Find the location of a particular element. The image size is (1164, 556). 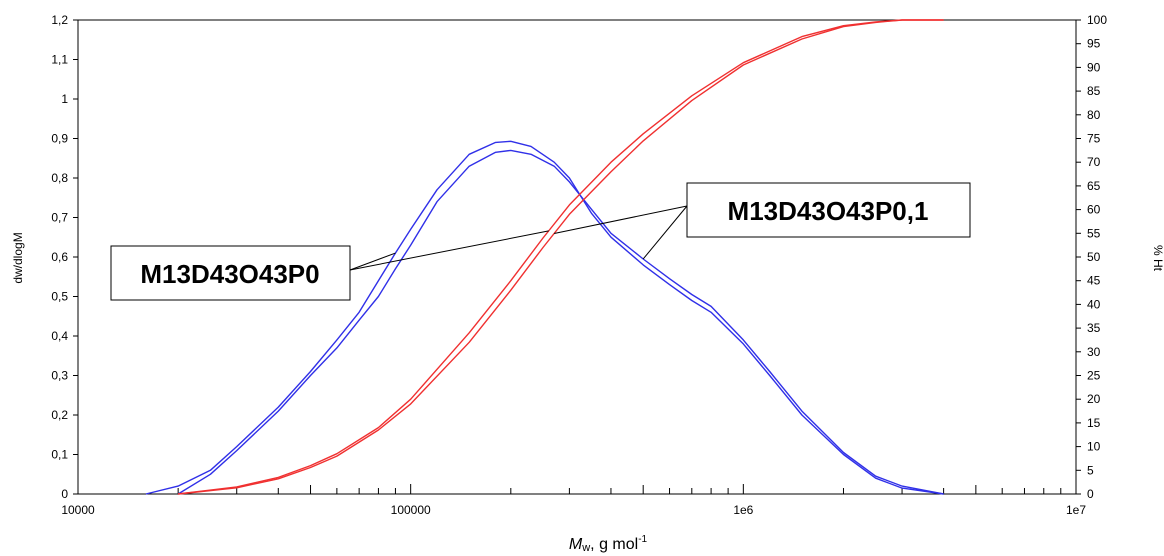

y-right-tick-label: 5 is located at coordinates (1090, 470).